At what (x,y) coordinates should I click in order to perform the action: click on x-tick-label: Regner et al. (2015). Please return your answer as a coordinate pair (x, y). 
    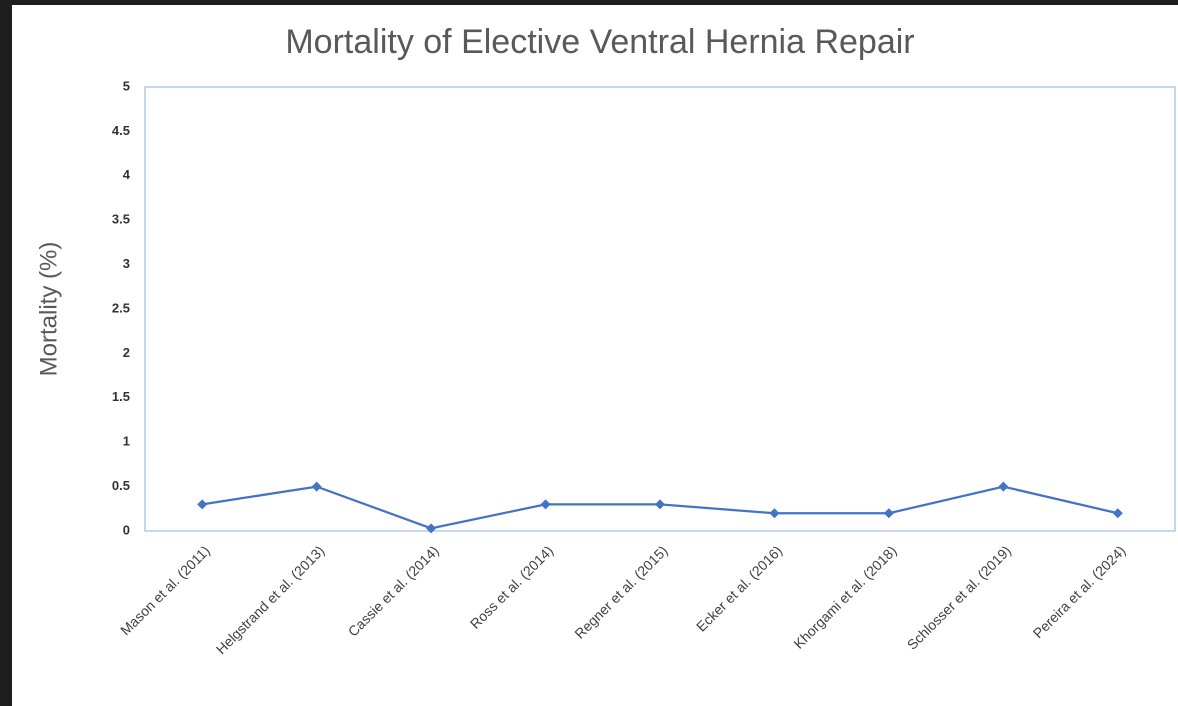
    Looking at the image, I should click on (620, 591).